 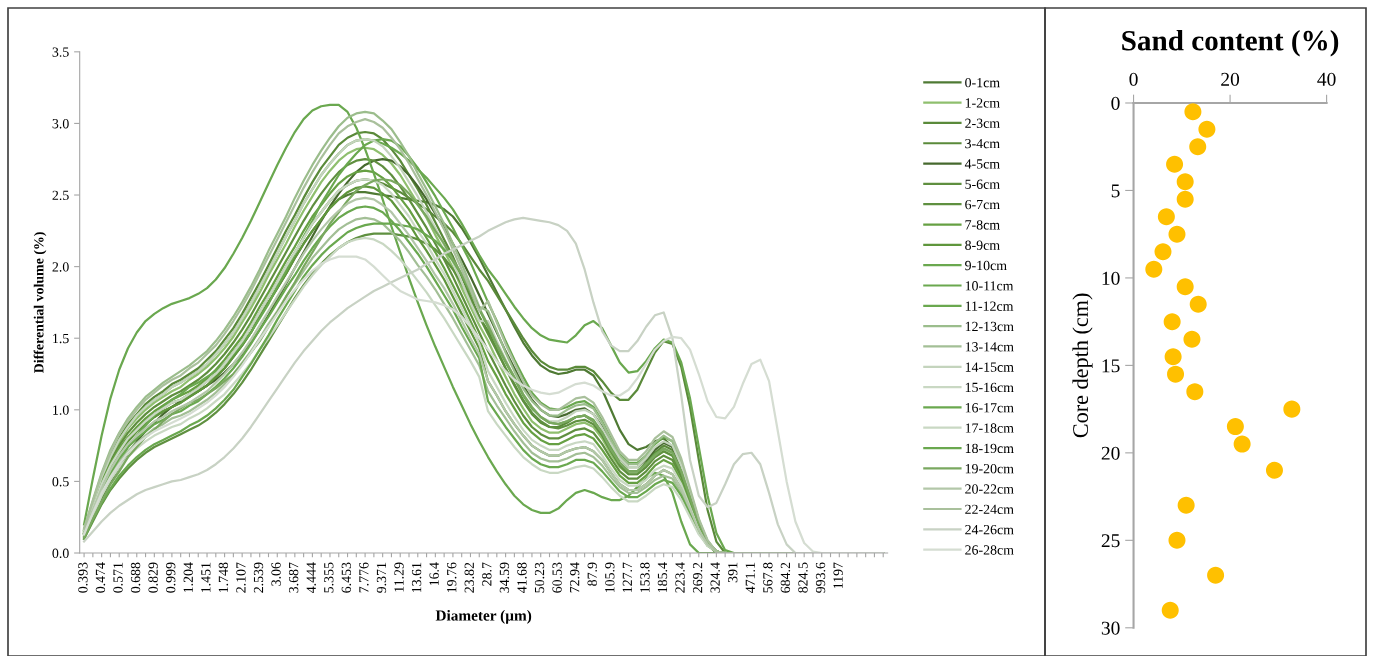 What do you see at coordinates (346, 577) in the screenshot?
I see `x-tick-label: 6.453` at bounding box center [346, 577].